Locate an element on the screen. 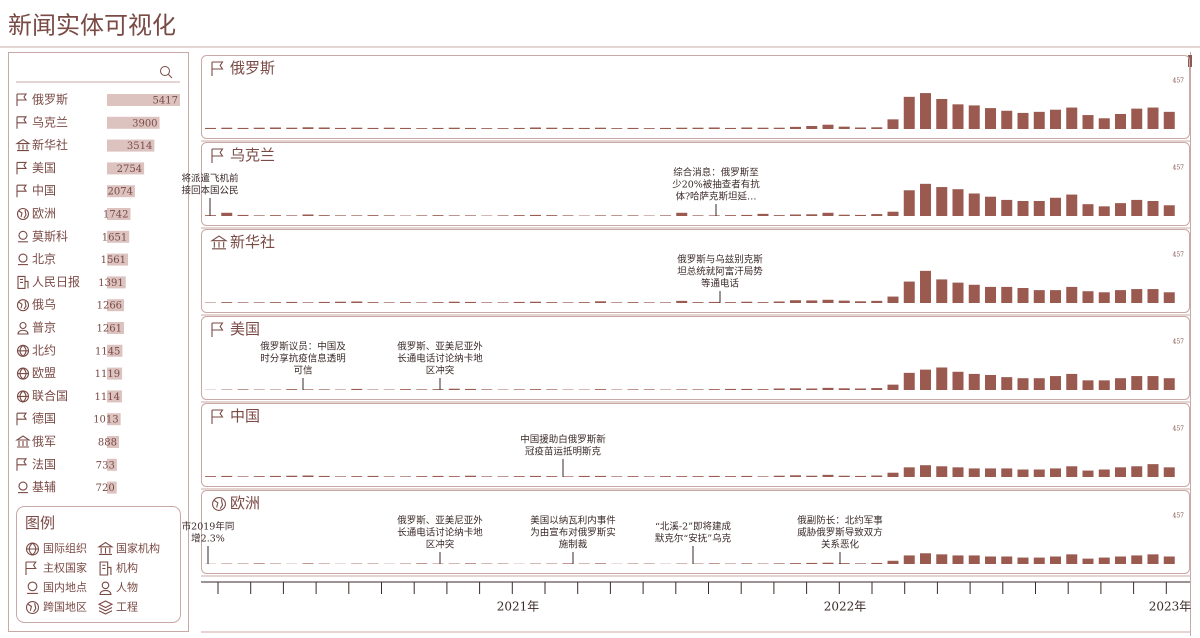 Image resolution: width=1200 pixels, height=638 pixels. annotation: 美国以纳瓦利内事件 is located at coordinates (573, 521).